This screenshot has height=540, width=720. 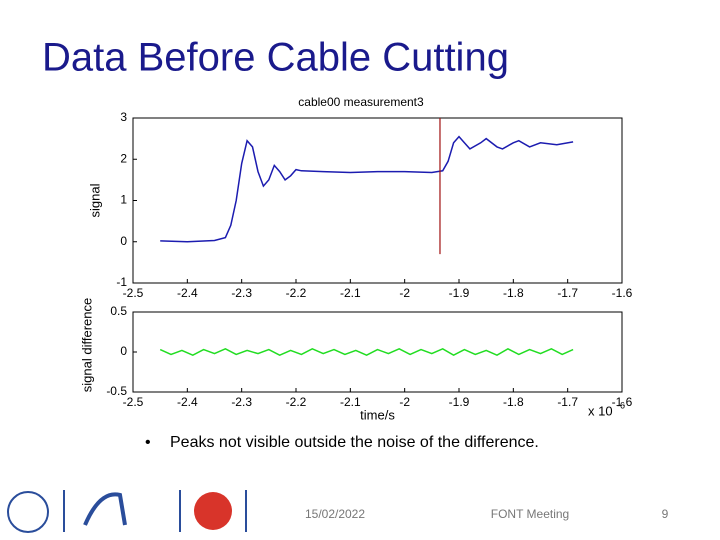 I want to click on footer-event: FONT Meeting, so click(x=530, y=514).